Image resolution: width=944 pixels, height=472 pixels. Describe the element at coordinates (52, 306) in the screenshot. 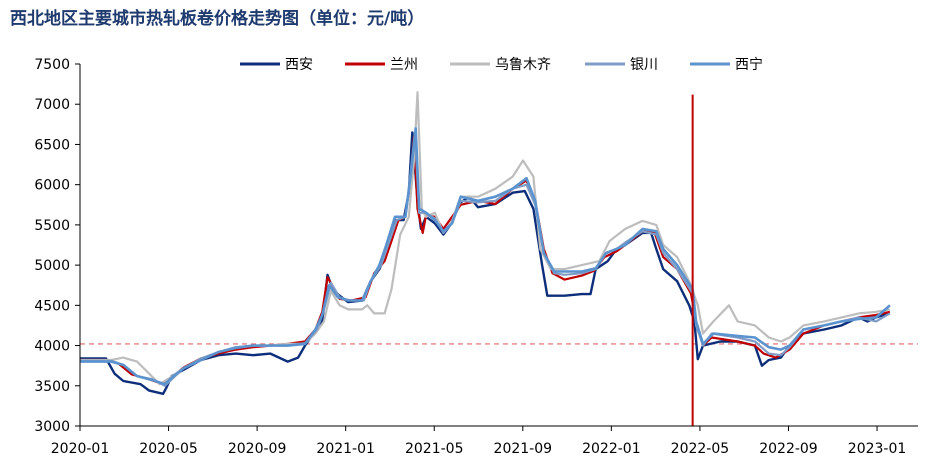

I see `y-tick-label: 4500` at that location.